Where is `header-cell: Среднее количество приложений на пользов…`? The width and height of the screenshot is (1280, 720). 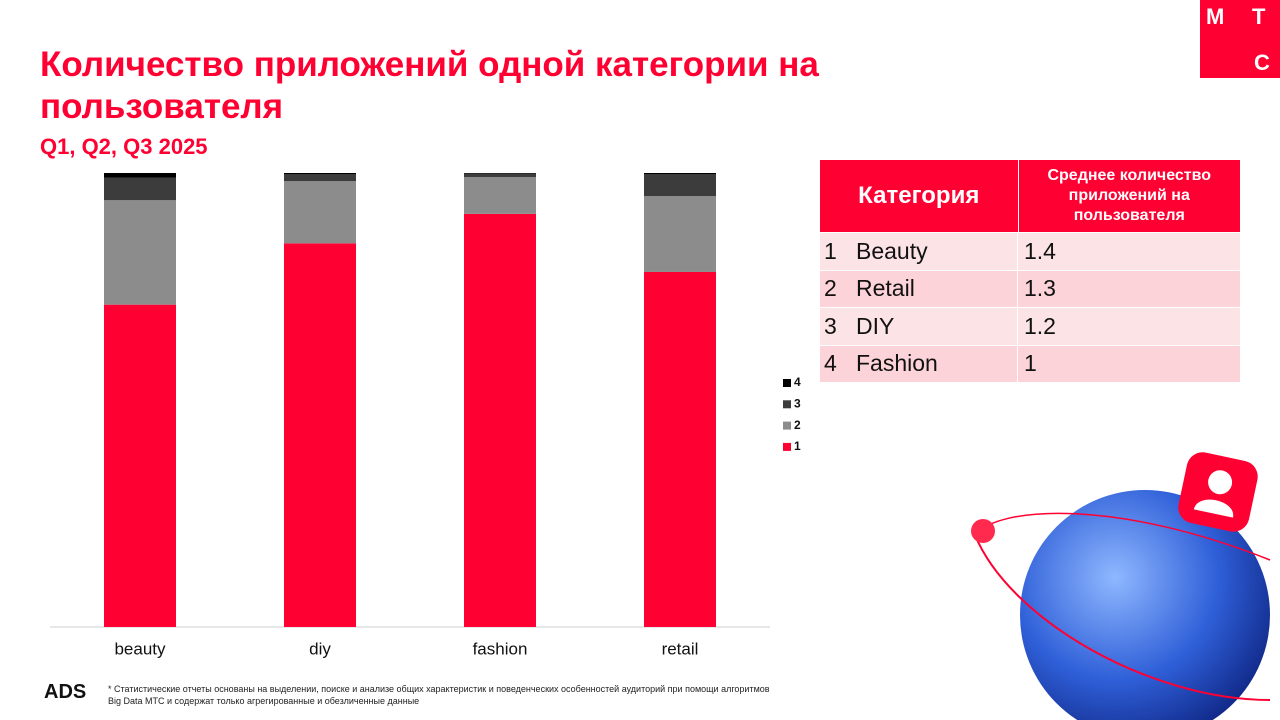
header-cell: Среднее количество приложений на пользов… is located at coordinates (1129, 195).